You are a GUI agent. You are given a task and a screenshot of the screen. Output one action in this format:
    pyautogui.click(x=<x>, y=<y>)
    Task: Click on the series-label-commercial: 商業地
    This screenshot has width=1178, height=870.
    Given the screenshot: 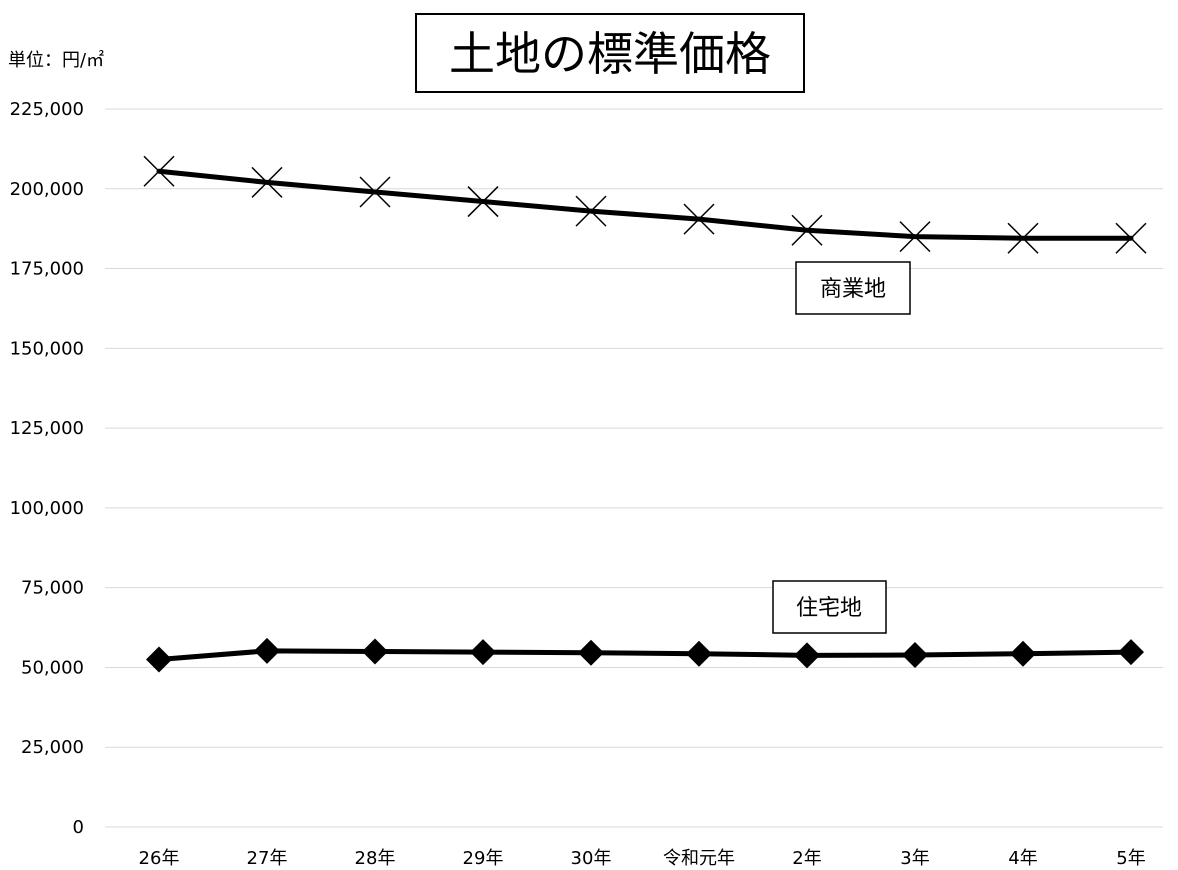 What is the action you would take?
    pyautogui.click(x=853, y=289)
    